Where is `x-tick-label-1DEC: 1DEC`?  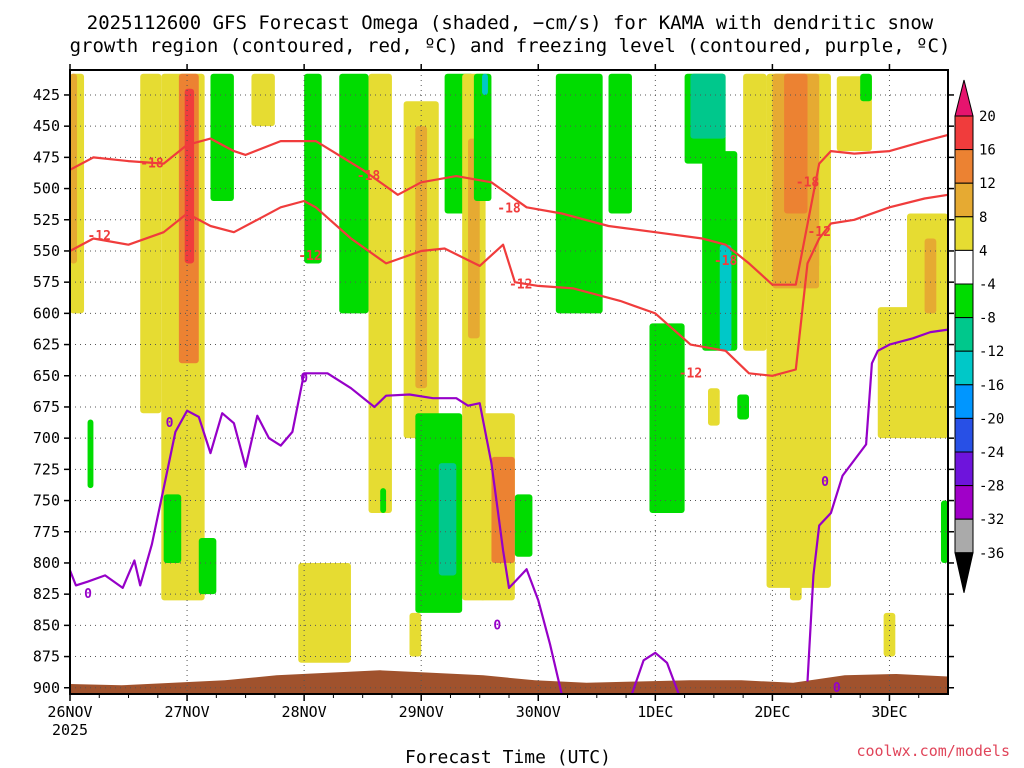
x-tick-label-1DEC: 1DEC is located at coordinates (655, 712).